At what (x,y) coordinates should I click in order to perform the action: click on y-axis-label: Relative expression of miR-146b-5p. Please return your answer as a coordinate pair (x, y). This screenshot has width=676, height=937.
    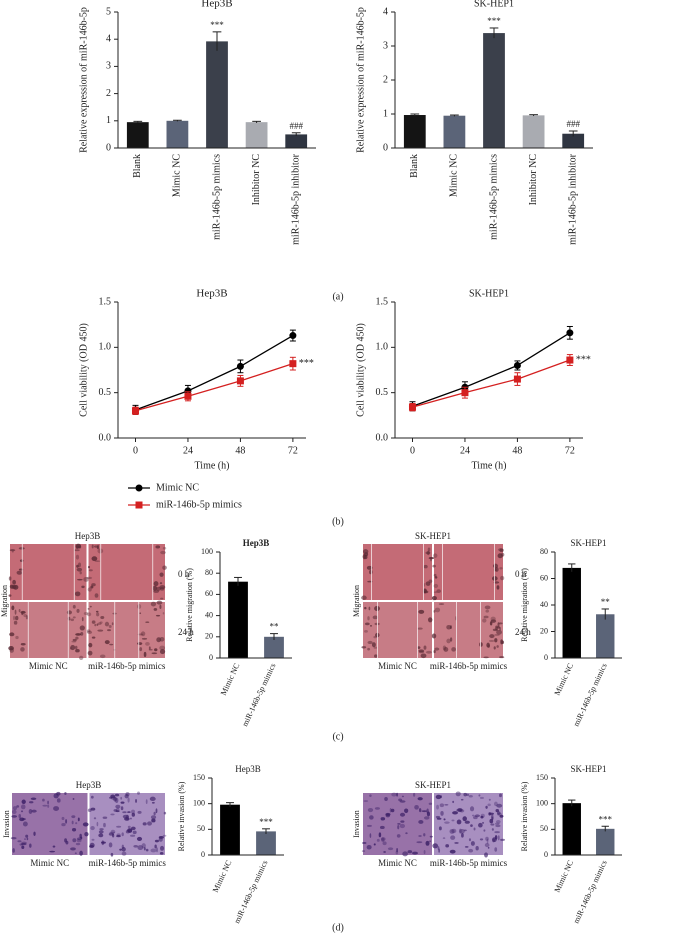
    Looking at the image, I should click on (360, 80).